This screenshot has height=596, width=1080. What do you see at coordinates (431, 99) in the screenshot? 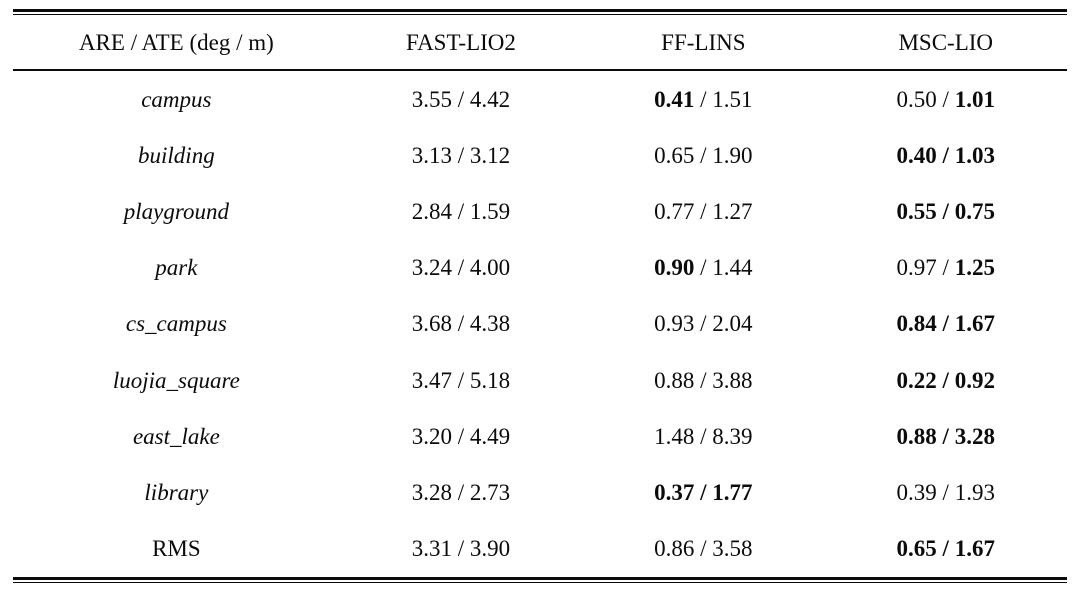
I see `are-value: 3.55` at bounding box center [431, 99].